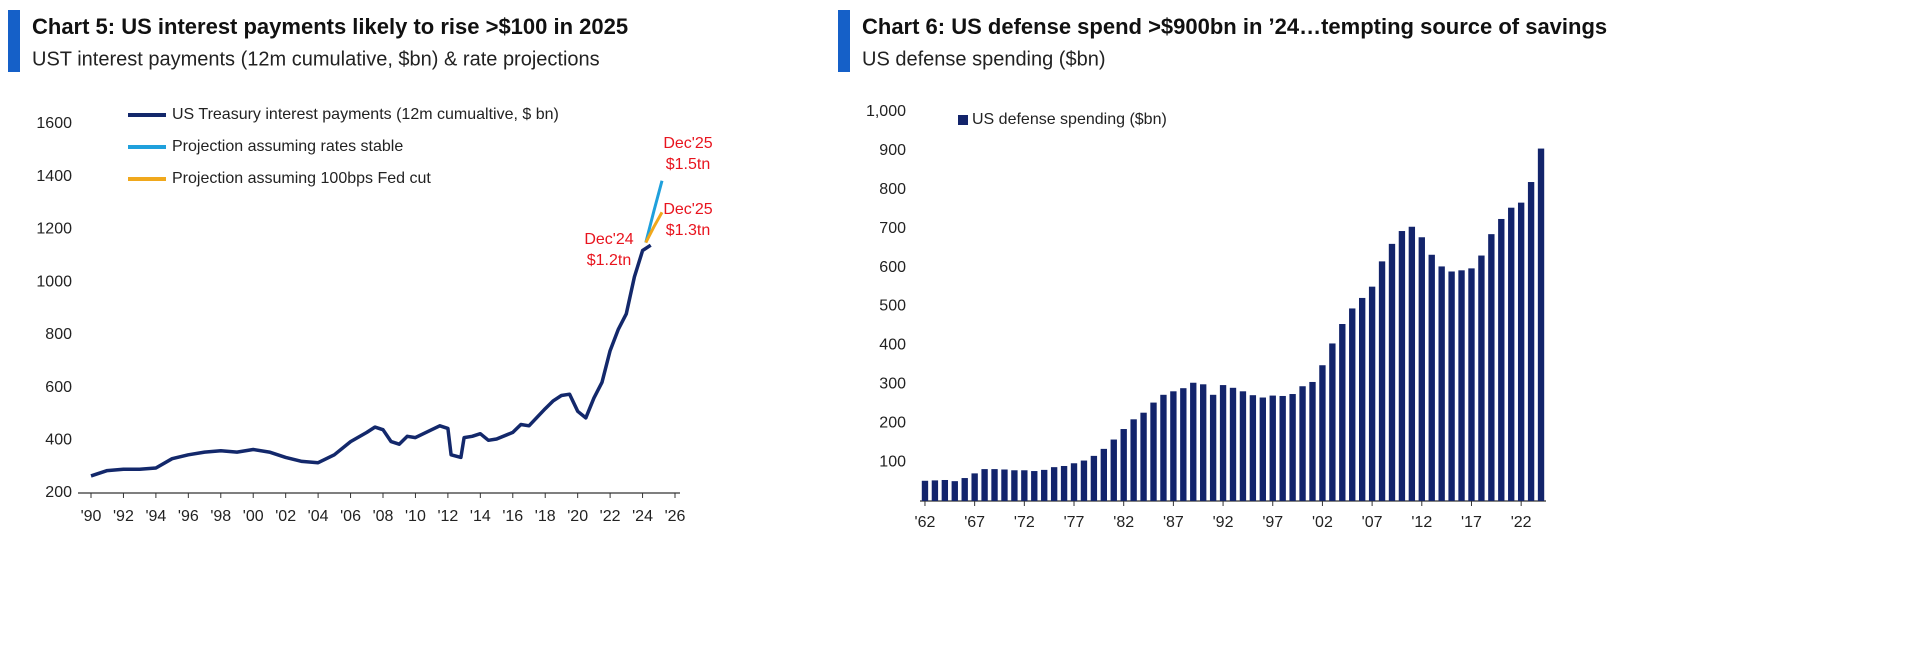 This screenshot has height=665, width=1924. What do you see at coordinates (892, 384) in the screenshot?
I see `y-tick-label: 300` at bounding box center [892, 384].